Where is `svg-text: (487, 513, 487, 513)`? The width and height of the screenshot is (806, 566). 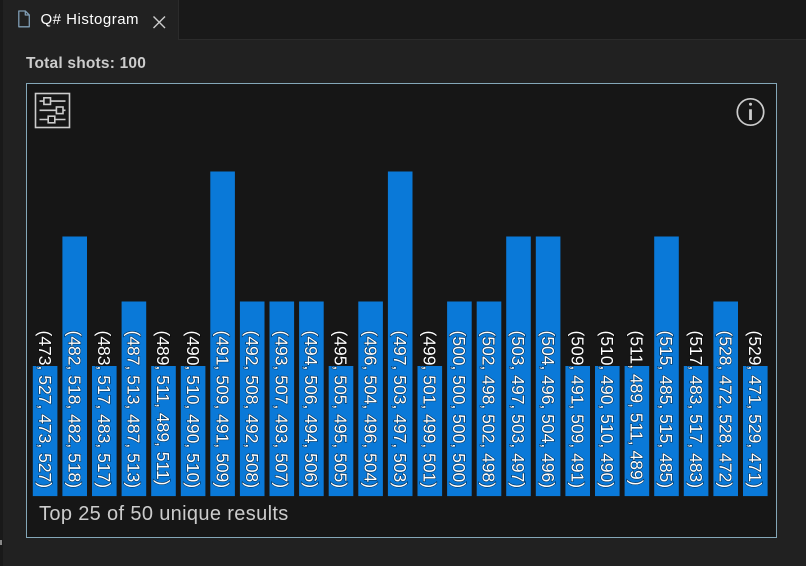
svg-text: (487, 513, 487, 513) is located at coordinates (134, 410).